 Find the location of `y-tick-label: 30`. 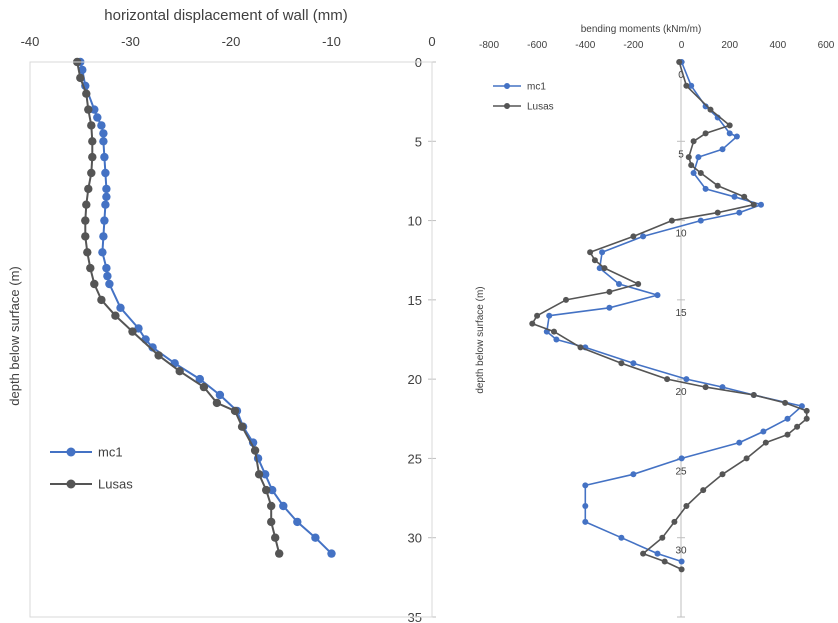

y-tick-label: 30 is located at coordinates (415, 538).